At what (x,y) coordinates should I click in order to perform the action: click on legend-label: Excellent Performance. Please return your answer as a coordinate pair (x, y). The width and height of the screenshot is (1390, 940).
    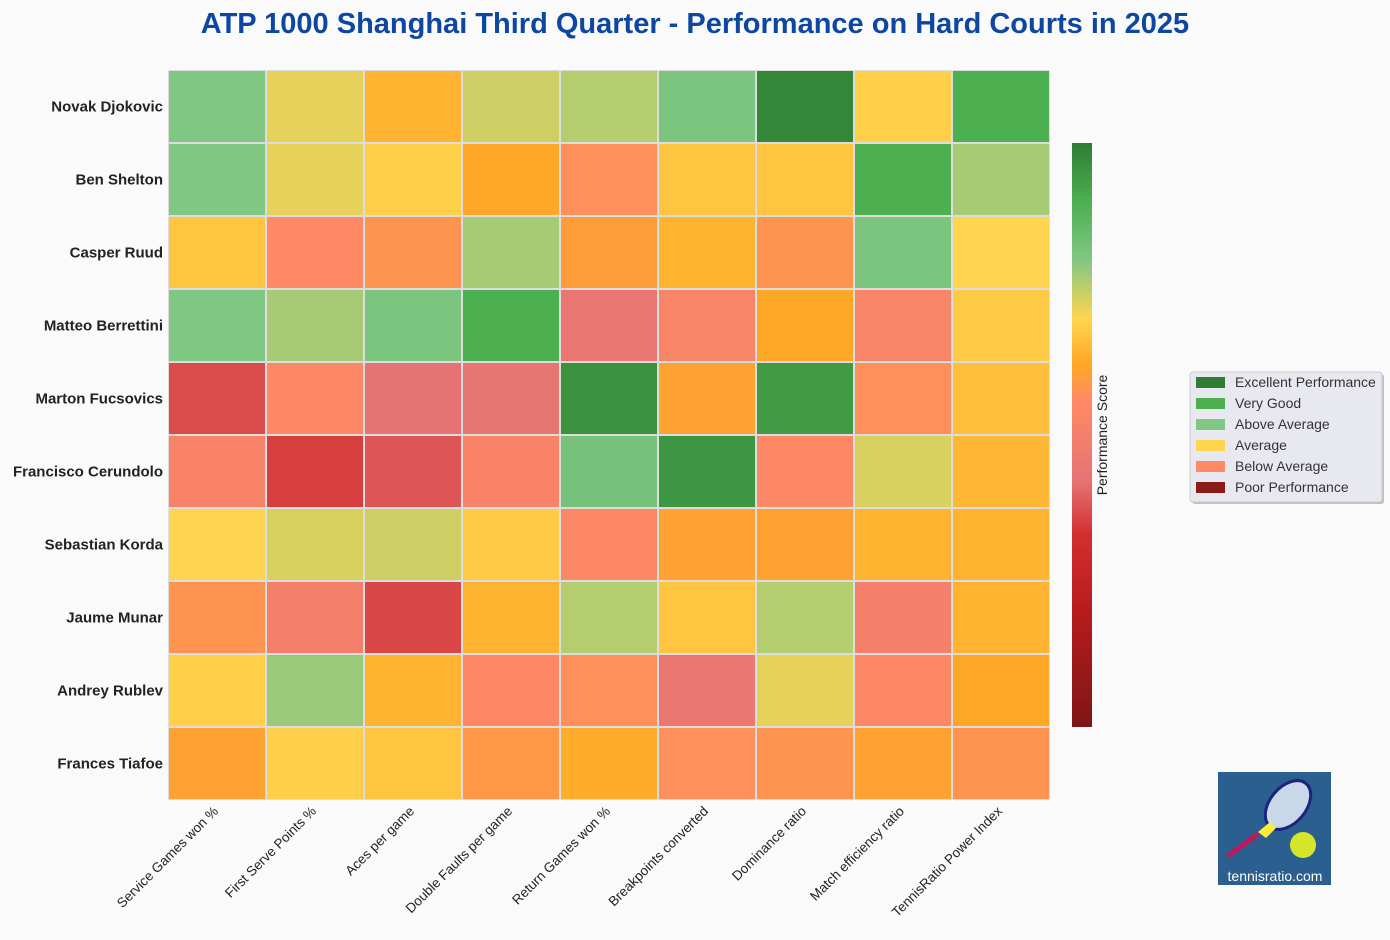
    Looking at the image, I should click on (1305, 382).